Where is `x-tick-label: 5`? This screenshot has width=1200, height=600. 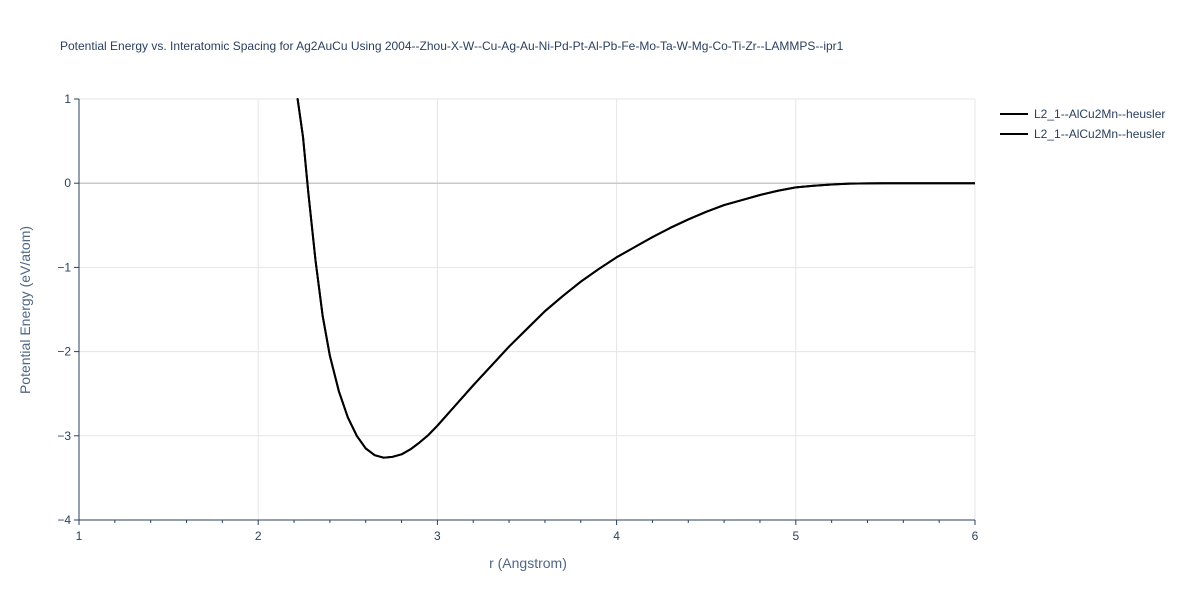
x-tick-label: 5 is located at coordinates (795, 536).